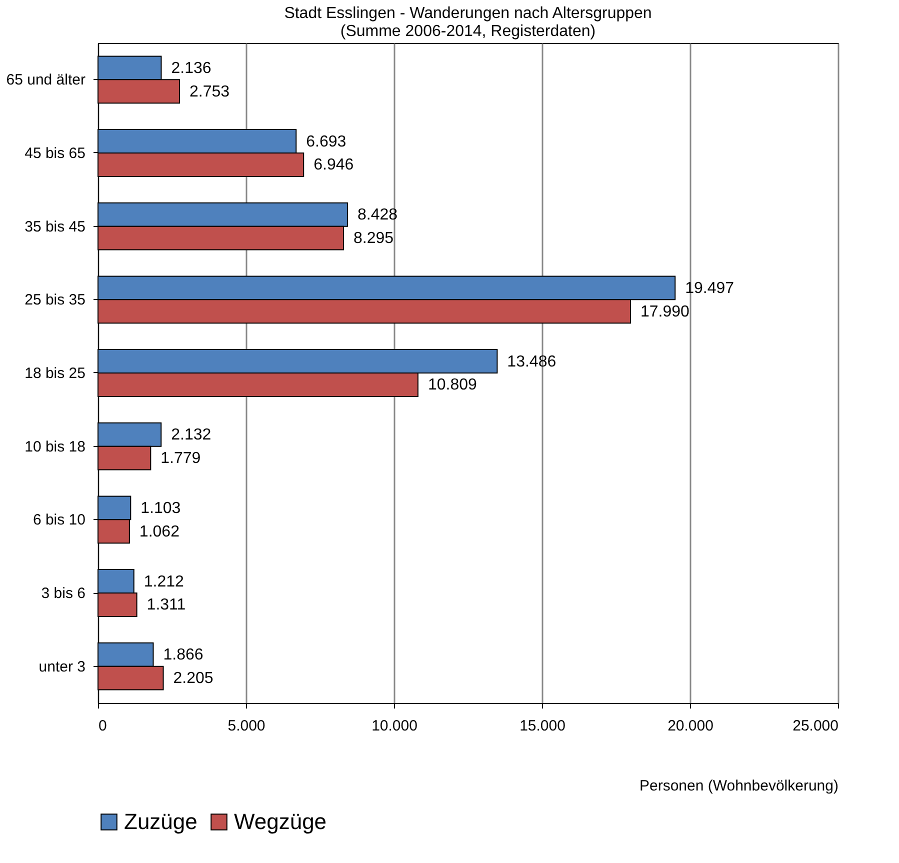 This screenshot has height=863, width=899. What do you see at coordinates (102, 726) in the screenshot?
I see `x-tick-label: 0` at bounding box center [102, 726].